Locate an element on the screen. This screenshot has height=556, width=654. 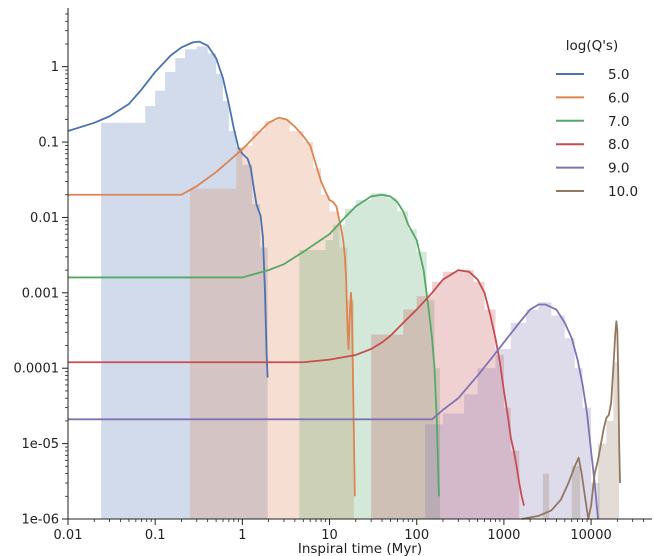
legend-label-5: 10.0 is located at coordinates (623, 192).